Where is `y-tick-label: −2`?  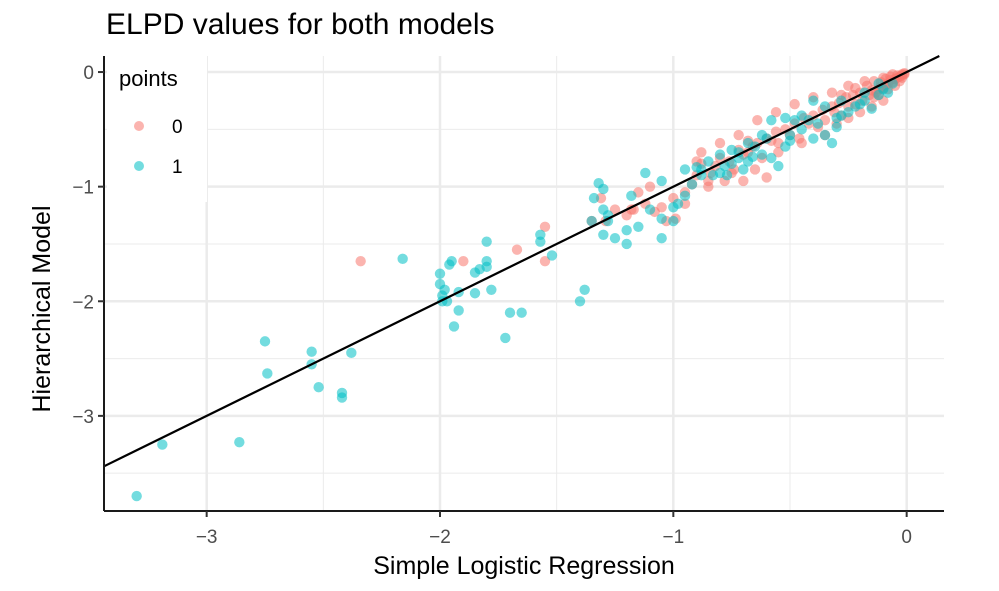 y-tick-label: −2 is located at coordinates (83, 302).